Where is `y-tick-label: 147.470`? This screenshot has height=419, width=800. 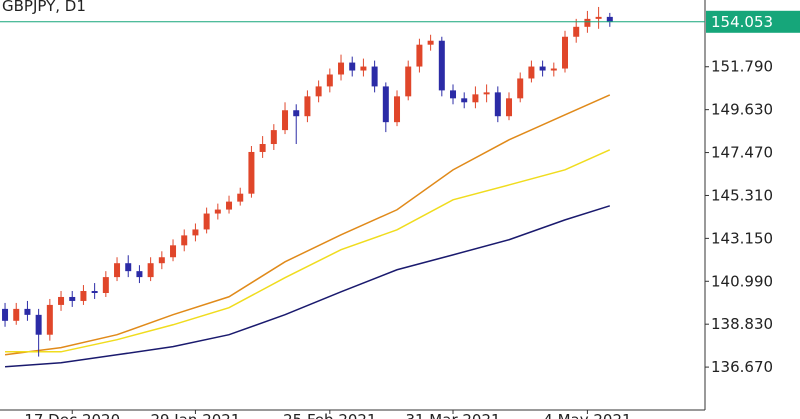
y-tick-label: 147.470 is located at coordinates (742, 153).